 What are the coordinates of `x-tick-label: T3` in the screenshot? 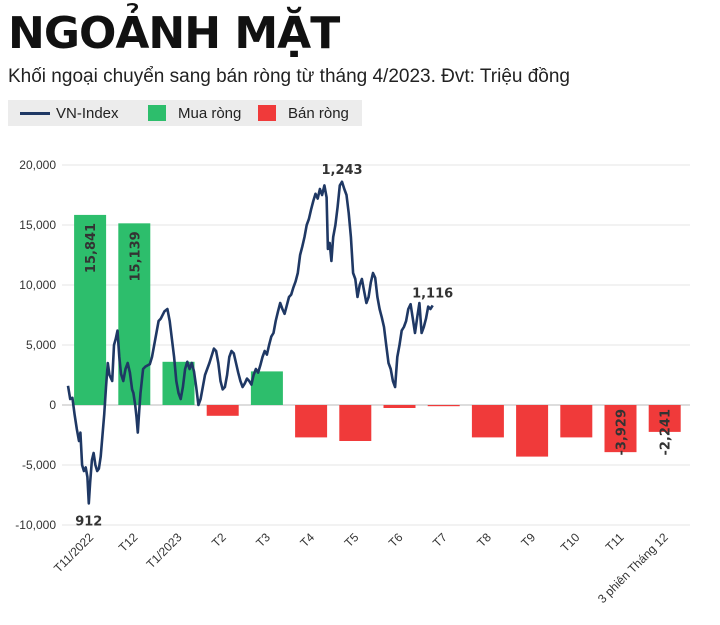 It's located at (263, 540).